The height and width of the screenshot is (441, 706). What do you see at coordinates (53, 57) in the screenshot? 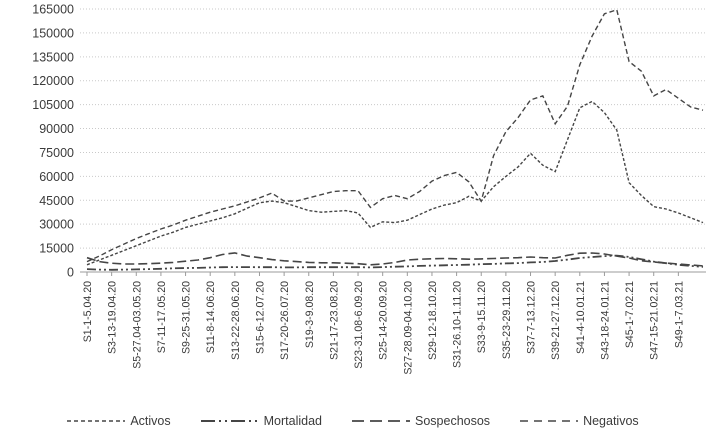
I see `y-axis-tick-label: 135000` at bounding box center [53, 57].